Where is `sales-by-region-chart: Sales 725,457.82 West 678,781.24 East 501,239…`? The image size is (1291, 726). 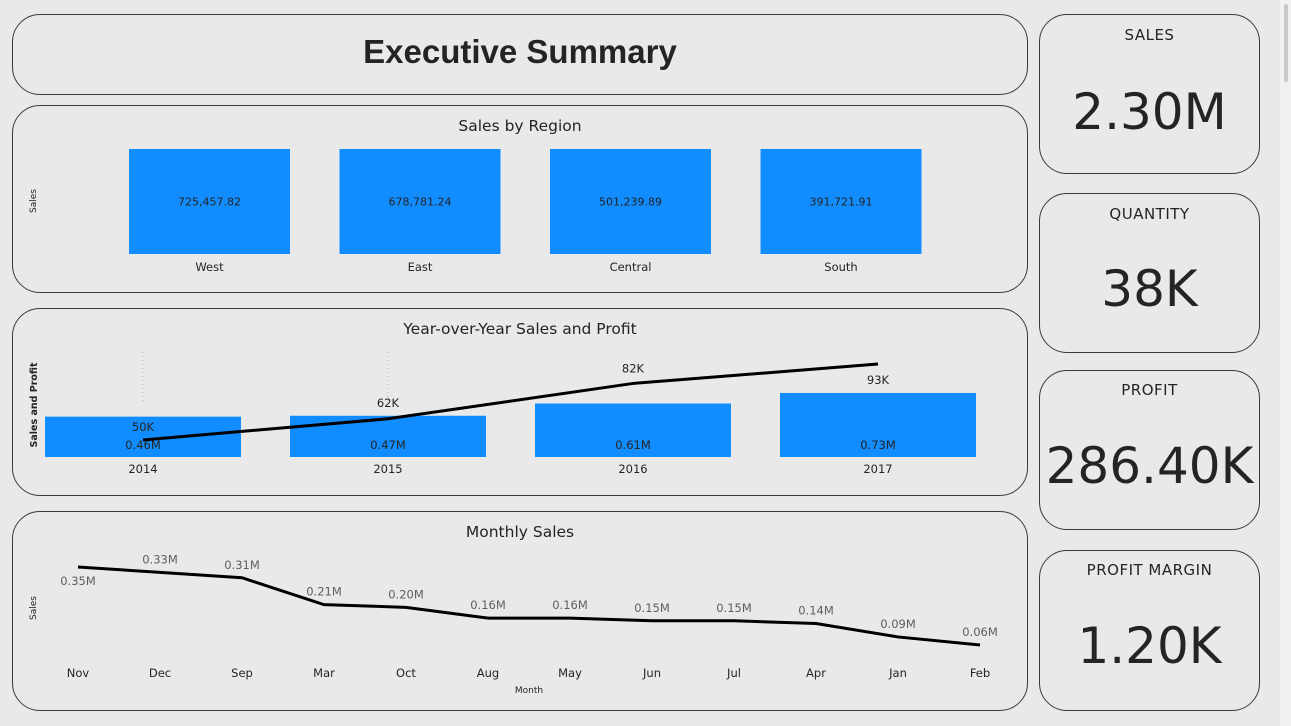 sales-by-region-chart: Sales 725,457.82 West 678,781.24 East 501,239… is located at coordinates (475, 211).